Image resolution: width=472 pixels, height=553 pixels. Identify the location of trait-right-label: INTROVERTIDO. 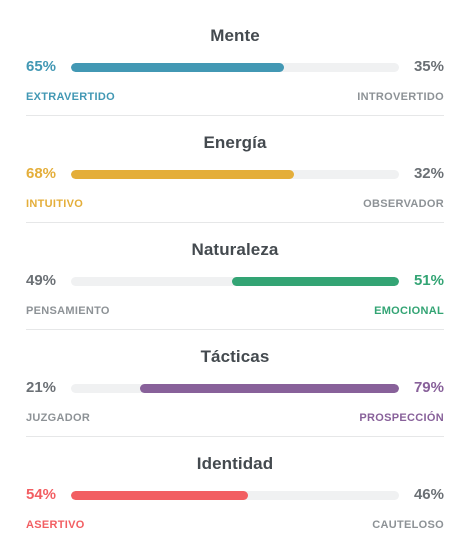
(400, 97).